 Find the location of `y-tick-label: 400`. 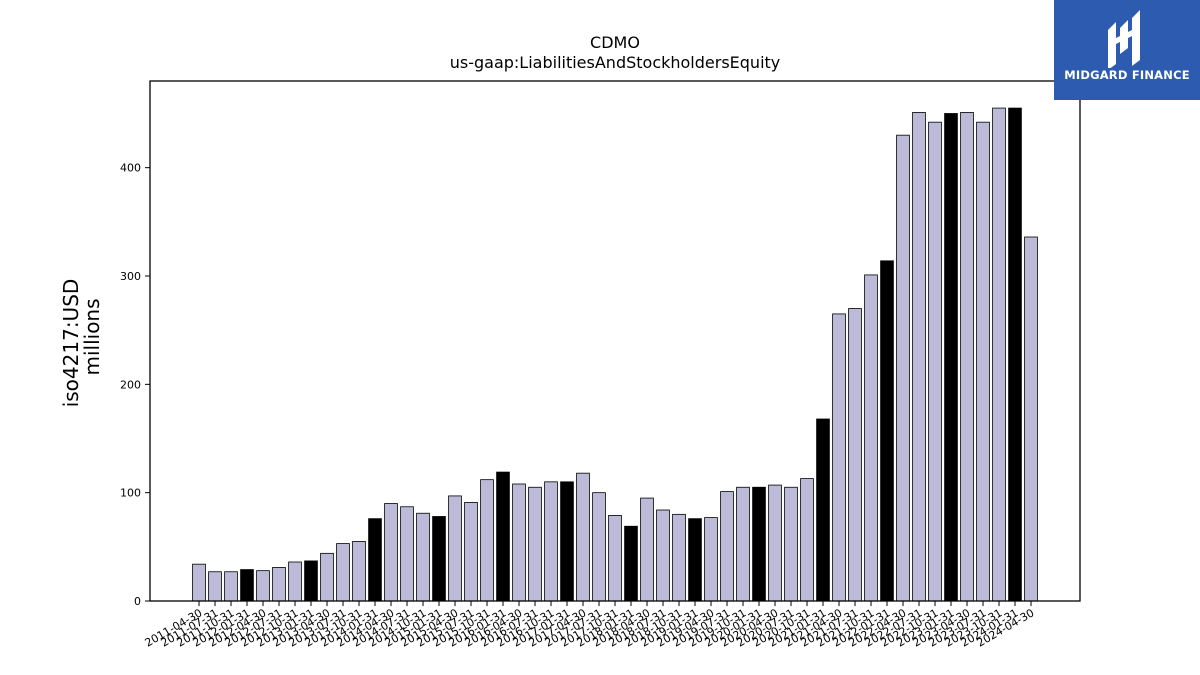

y-tick-label: 400 is located at coordinates (130, 168).